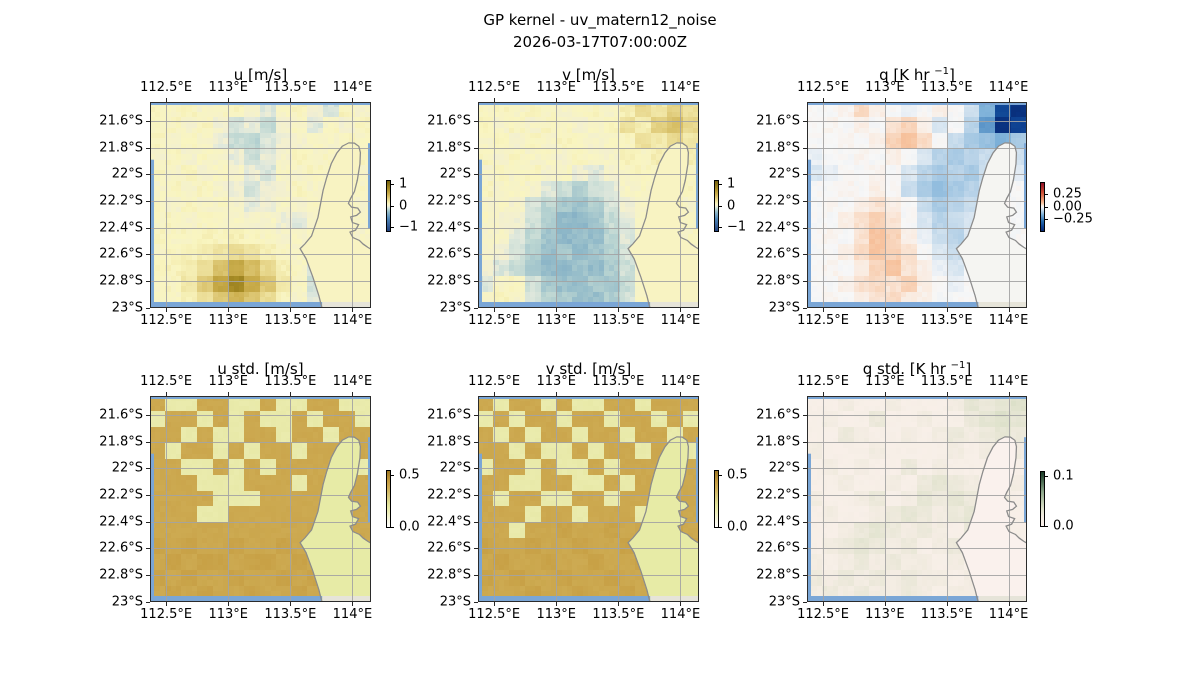 The height and width of the screenshot is (700, 1200). Describe the element at coordinates (290, 614) in the screenshot. I see `x-tick-label-bottom-u_std: 113.5°E` at that location.